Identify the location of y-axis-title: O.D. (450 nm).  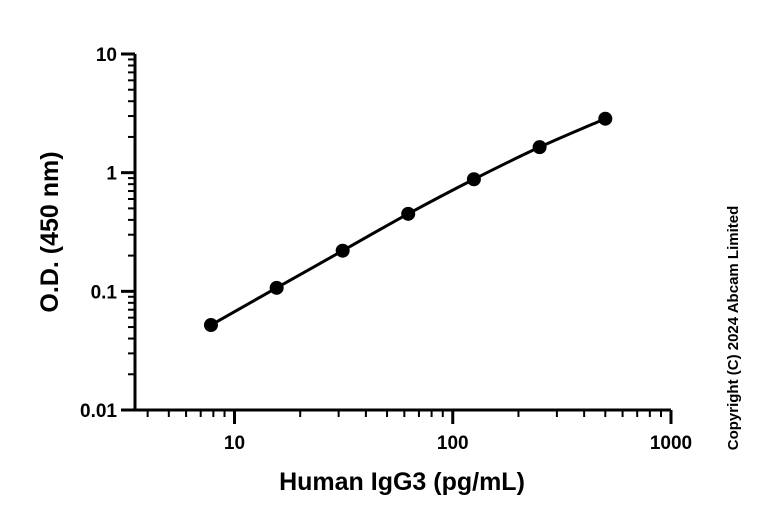
(50, 231).